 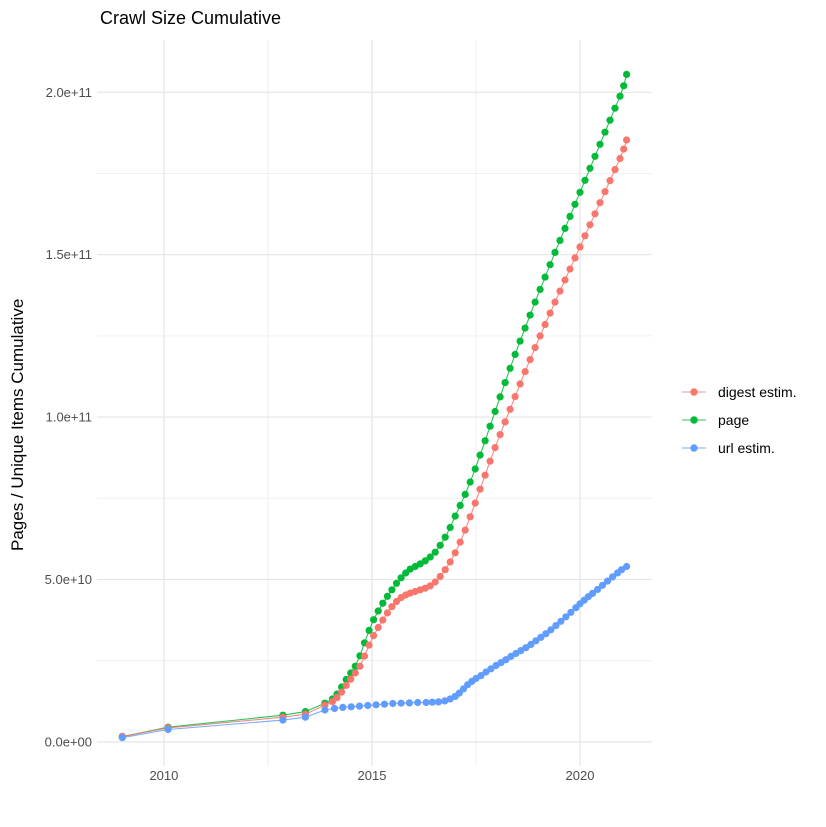 What do you see at coordinates (746, 448) in the screenshot?
I see `legend-item-label: url estim.` at bounding box center [746, 448].